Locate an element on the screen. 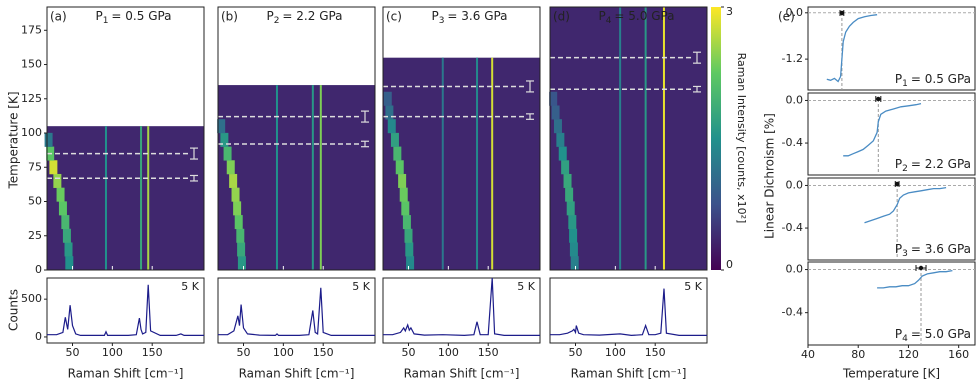 The image size is (980, 384). x-axis-label: Temperature [K] is located at coordinates (891, 374).